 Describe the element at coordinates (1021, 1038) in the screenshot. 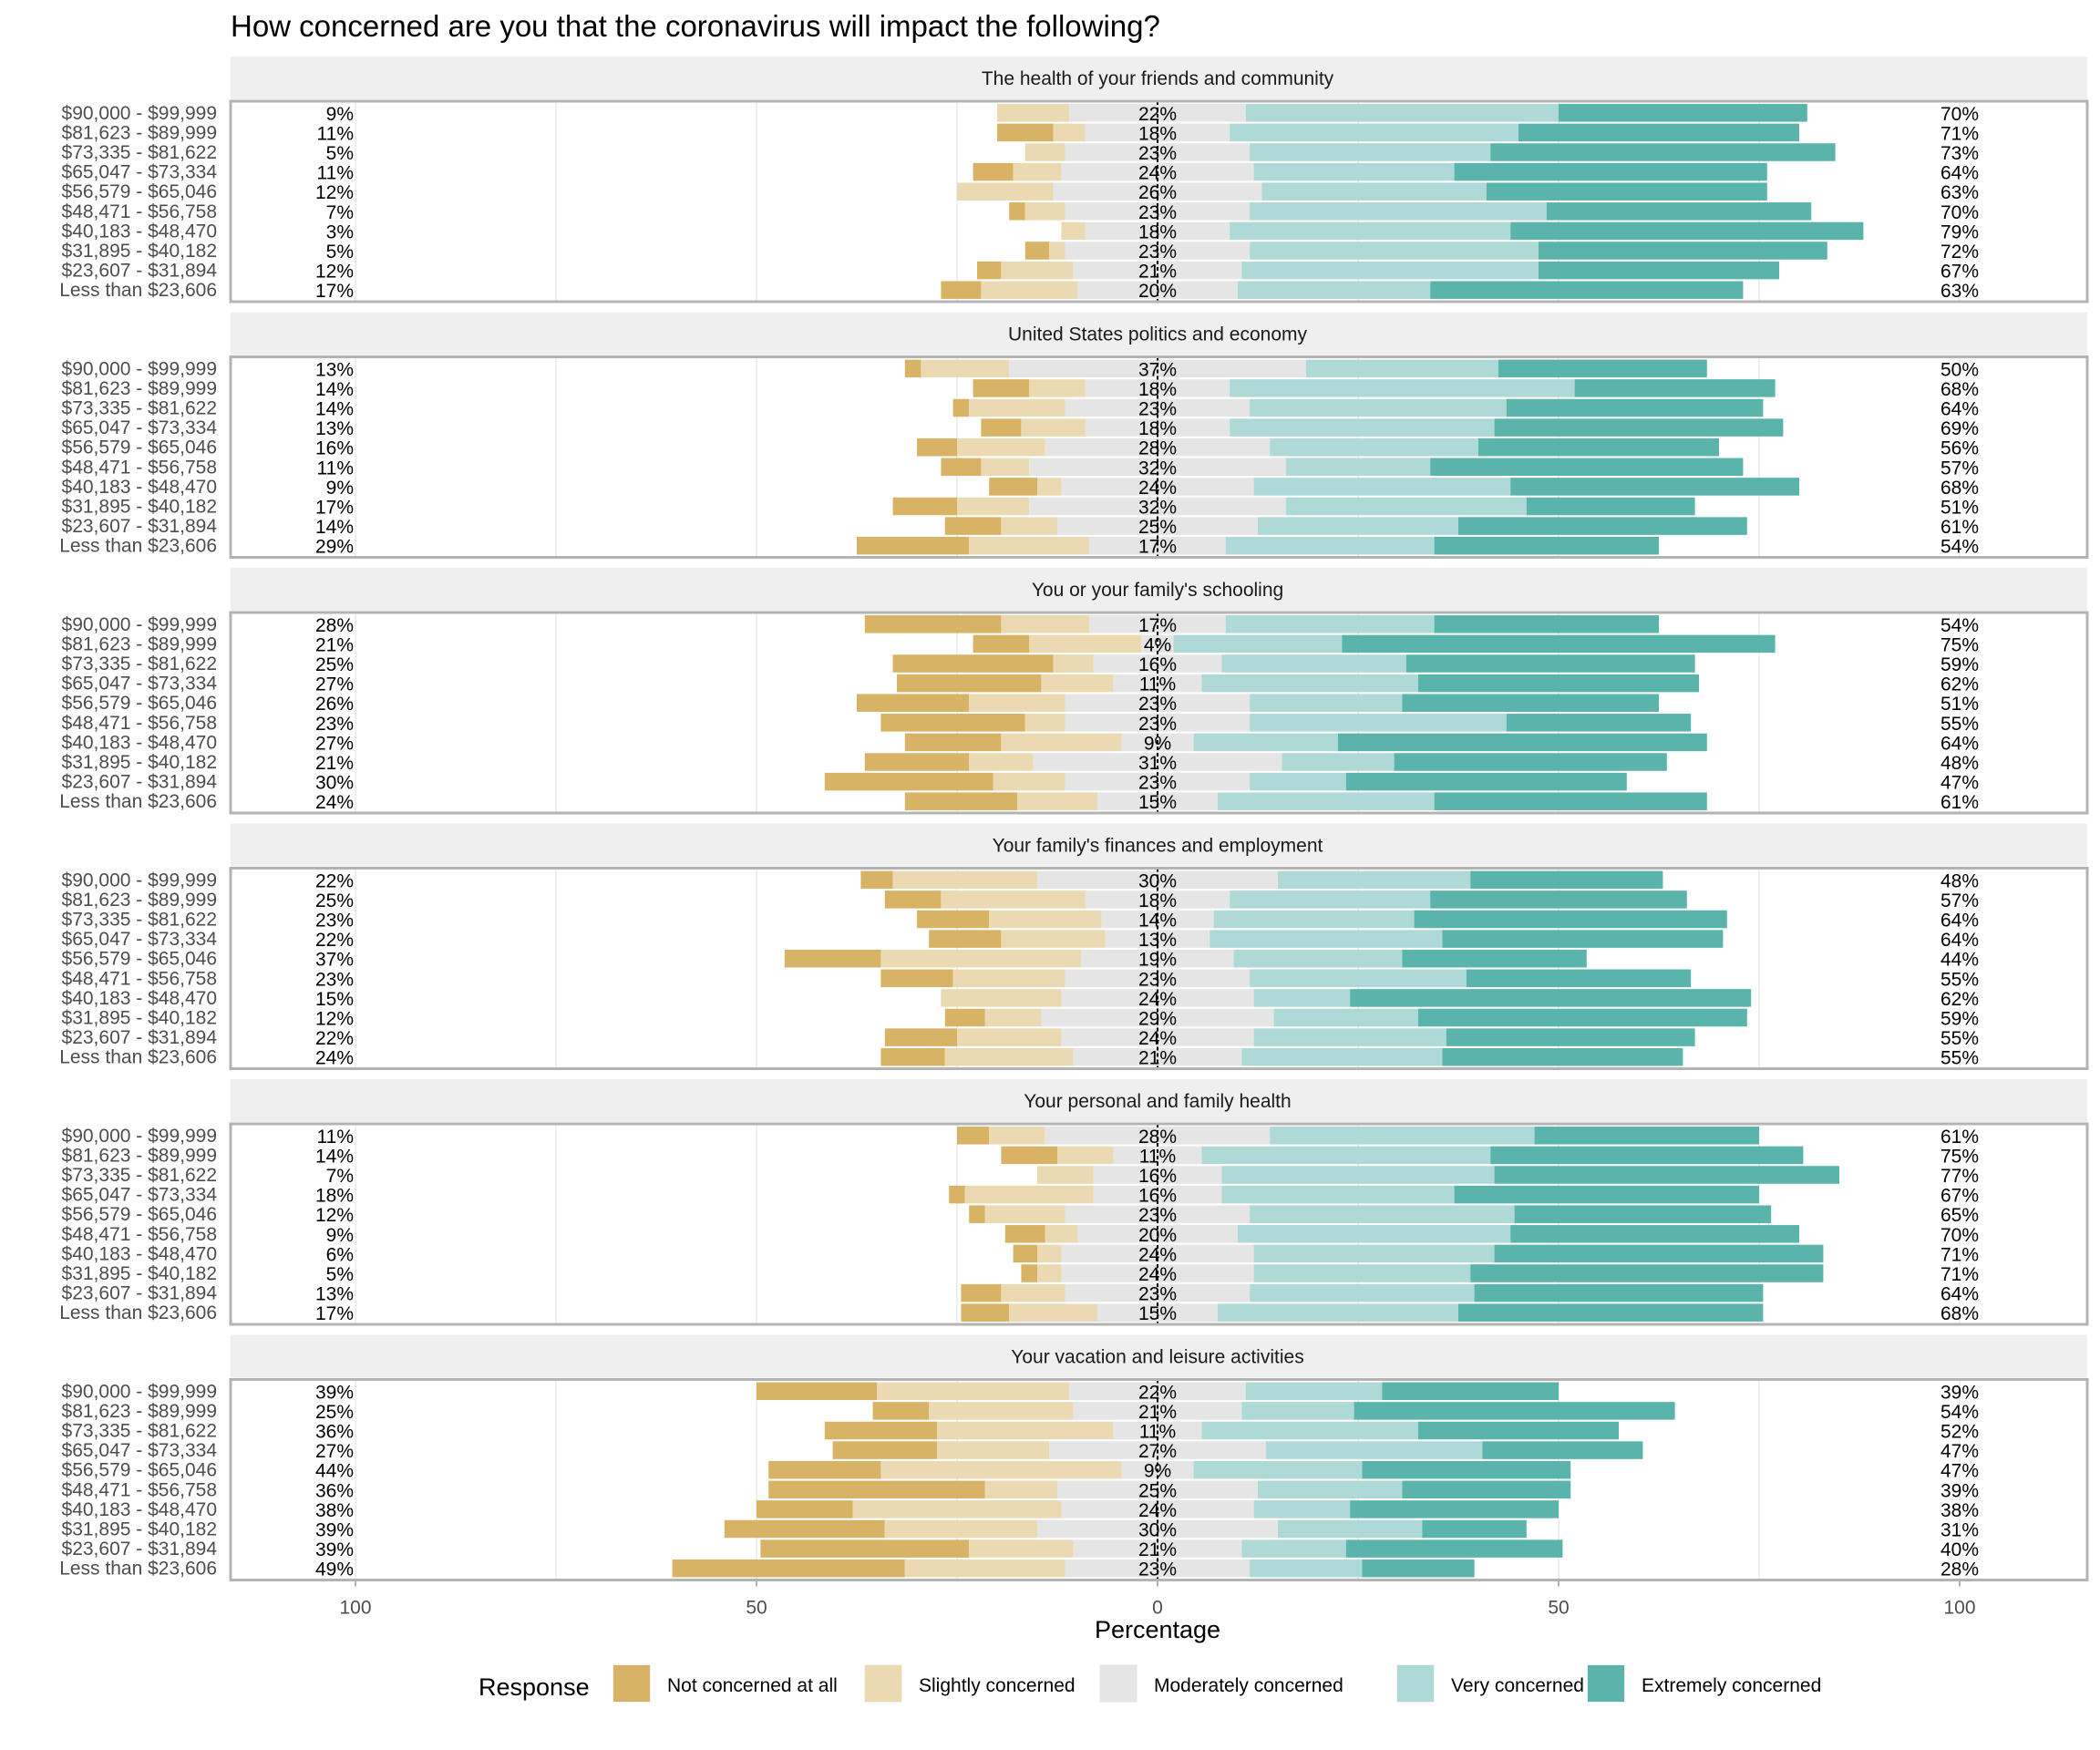

I see `bar-row: $23,607 - $31,894 22% 24% 55%` at that location.